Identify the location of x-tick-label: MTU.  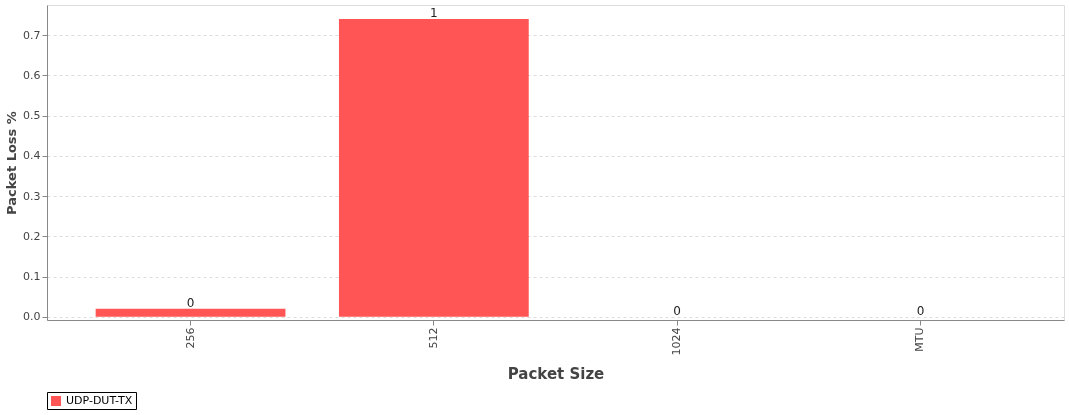
(920, 339).